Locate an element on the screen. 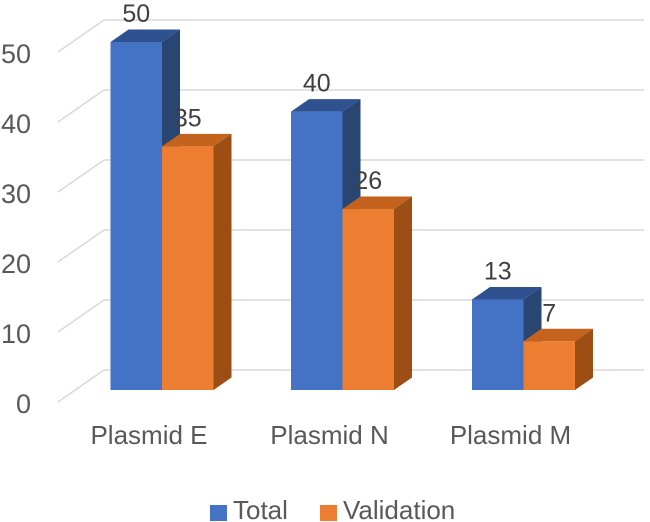 The height and width of the screenshot is (522, 650). y-axis-tick-label-30: 30 is located at coordinates (16, 194).